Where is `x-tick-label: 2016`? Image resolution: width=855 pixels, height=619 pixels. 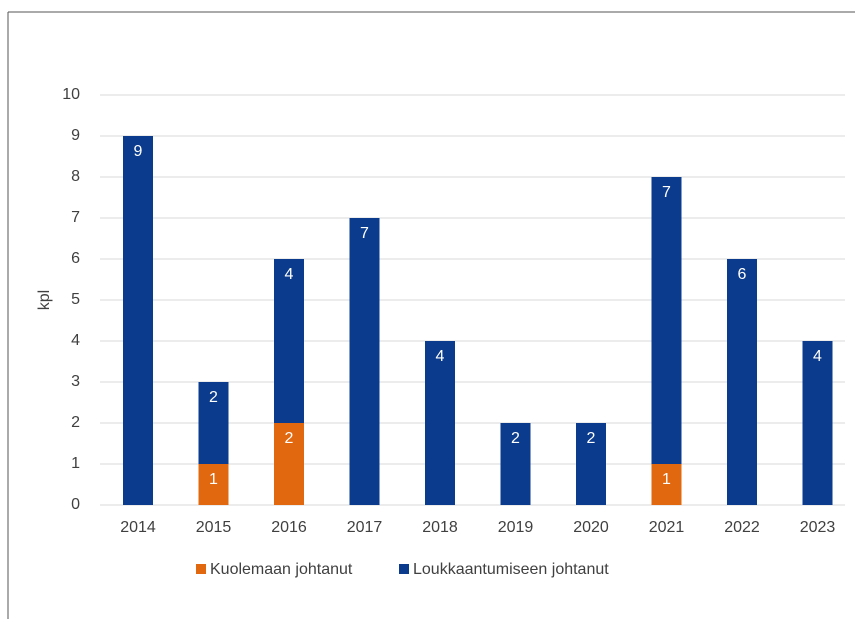 x-tick-label: 2016 is located at coordinates (289, 527).